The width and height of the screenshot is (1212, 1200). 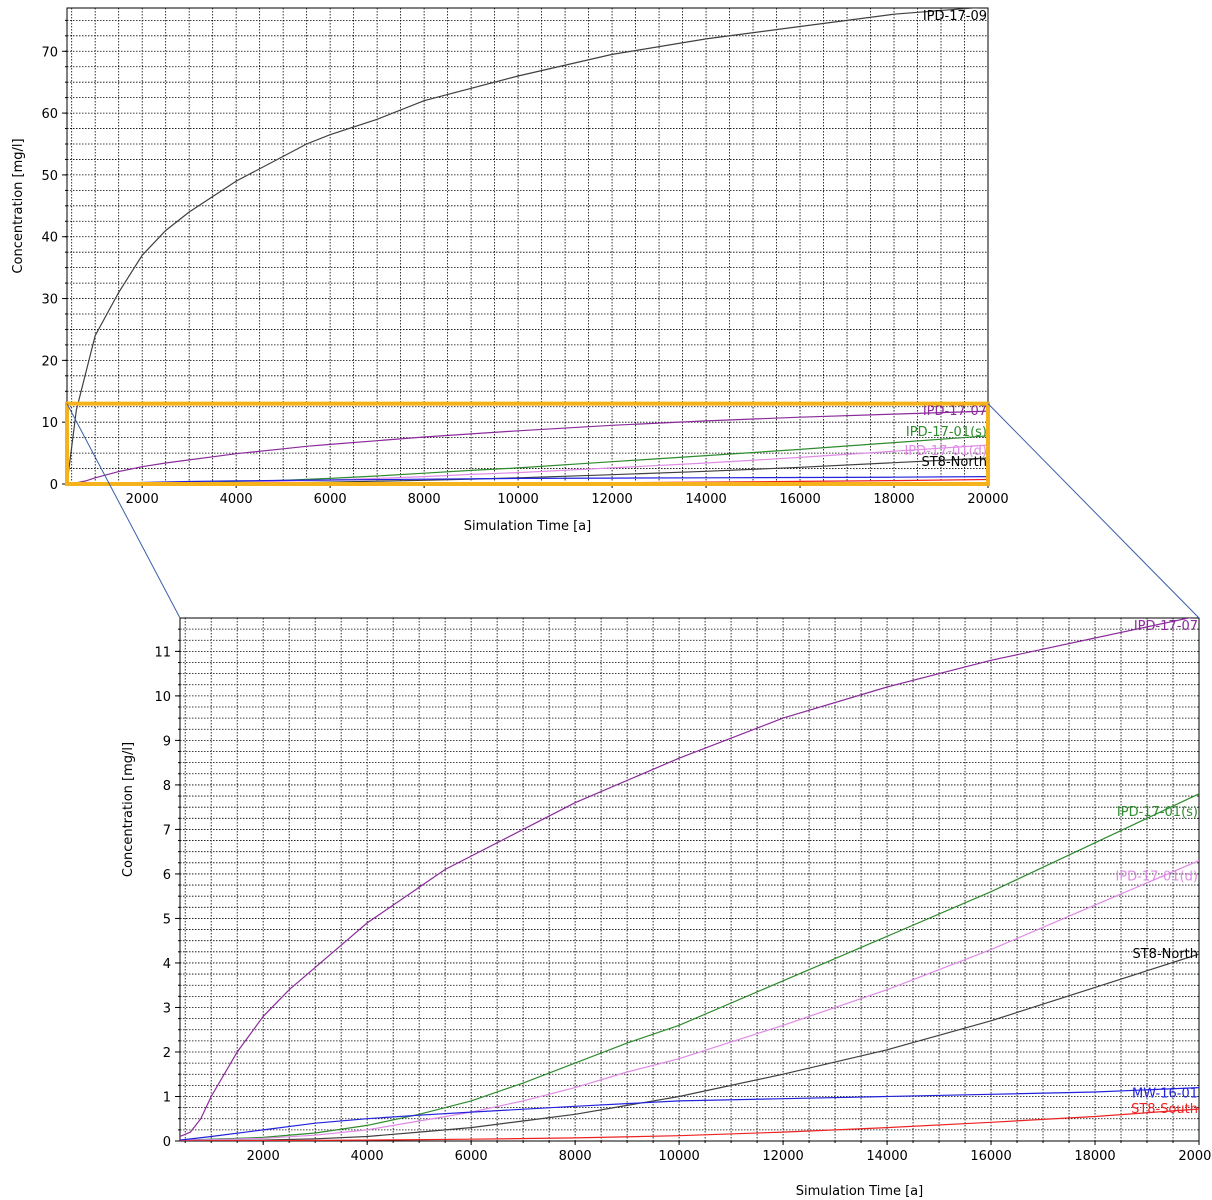 What do you see at coordinates (424, 499) in the screenshot?
I see `overview-xtick-label: 8000` at bounding box center [424, 499].